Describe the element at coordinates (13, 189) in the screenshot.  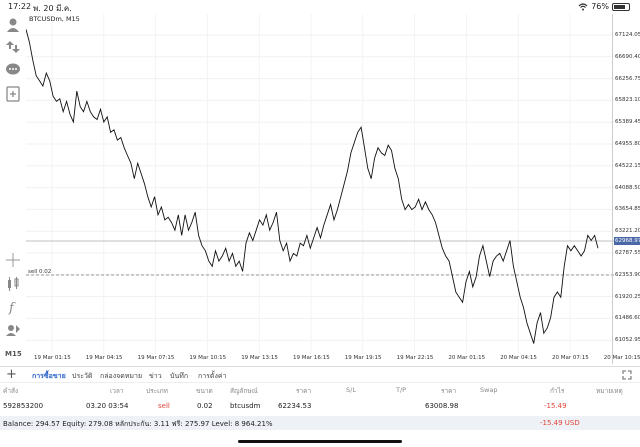
I see `left-toolbar: f` at that location.